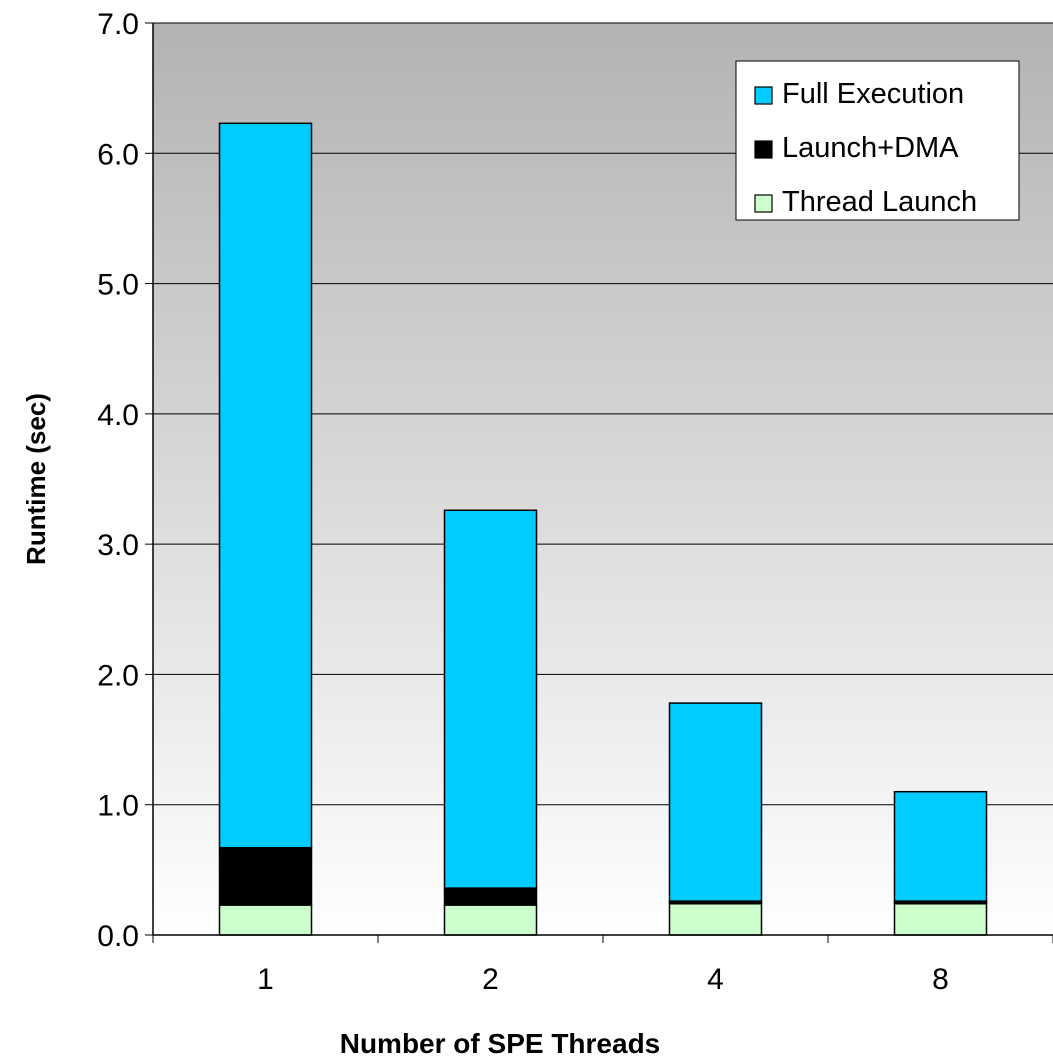  Describe the element at coordinates (265, 979) in the screenshot. I see `x-tick-label: 1` at that location.